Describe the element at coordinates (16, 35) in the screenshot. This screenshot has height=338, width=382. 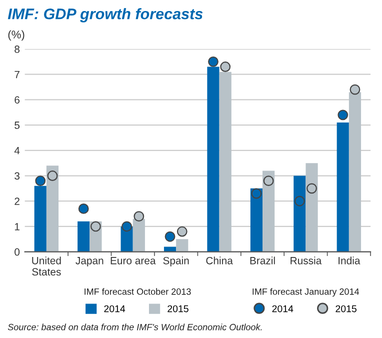
I see `y-axis-title: (%)` at that location.